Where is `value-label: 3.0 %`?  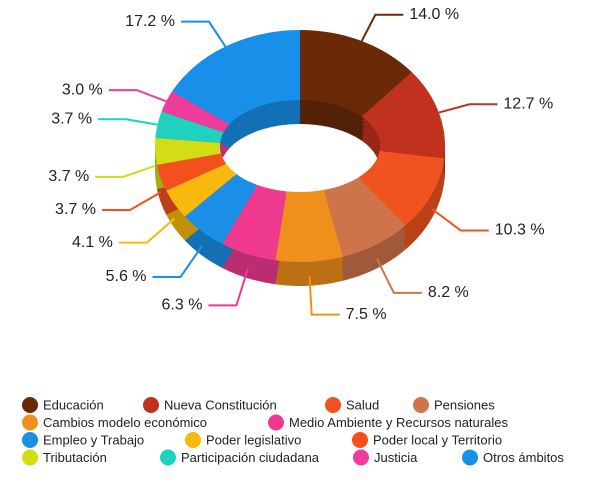 value-label: 3.0 % is located at coordinates (82, 89).